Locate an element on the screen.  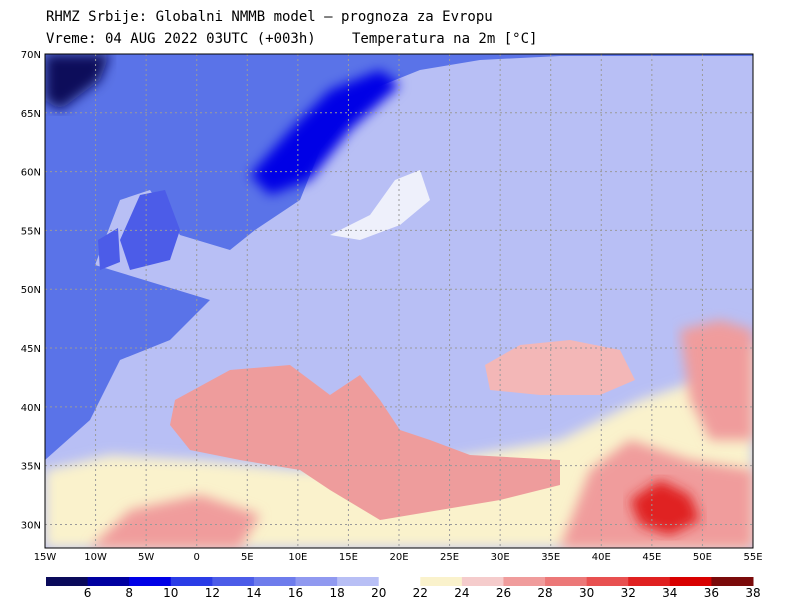
longitude-tick-label: 40E is located at coordinates (601, 557).